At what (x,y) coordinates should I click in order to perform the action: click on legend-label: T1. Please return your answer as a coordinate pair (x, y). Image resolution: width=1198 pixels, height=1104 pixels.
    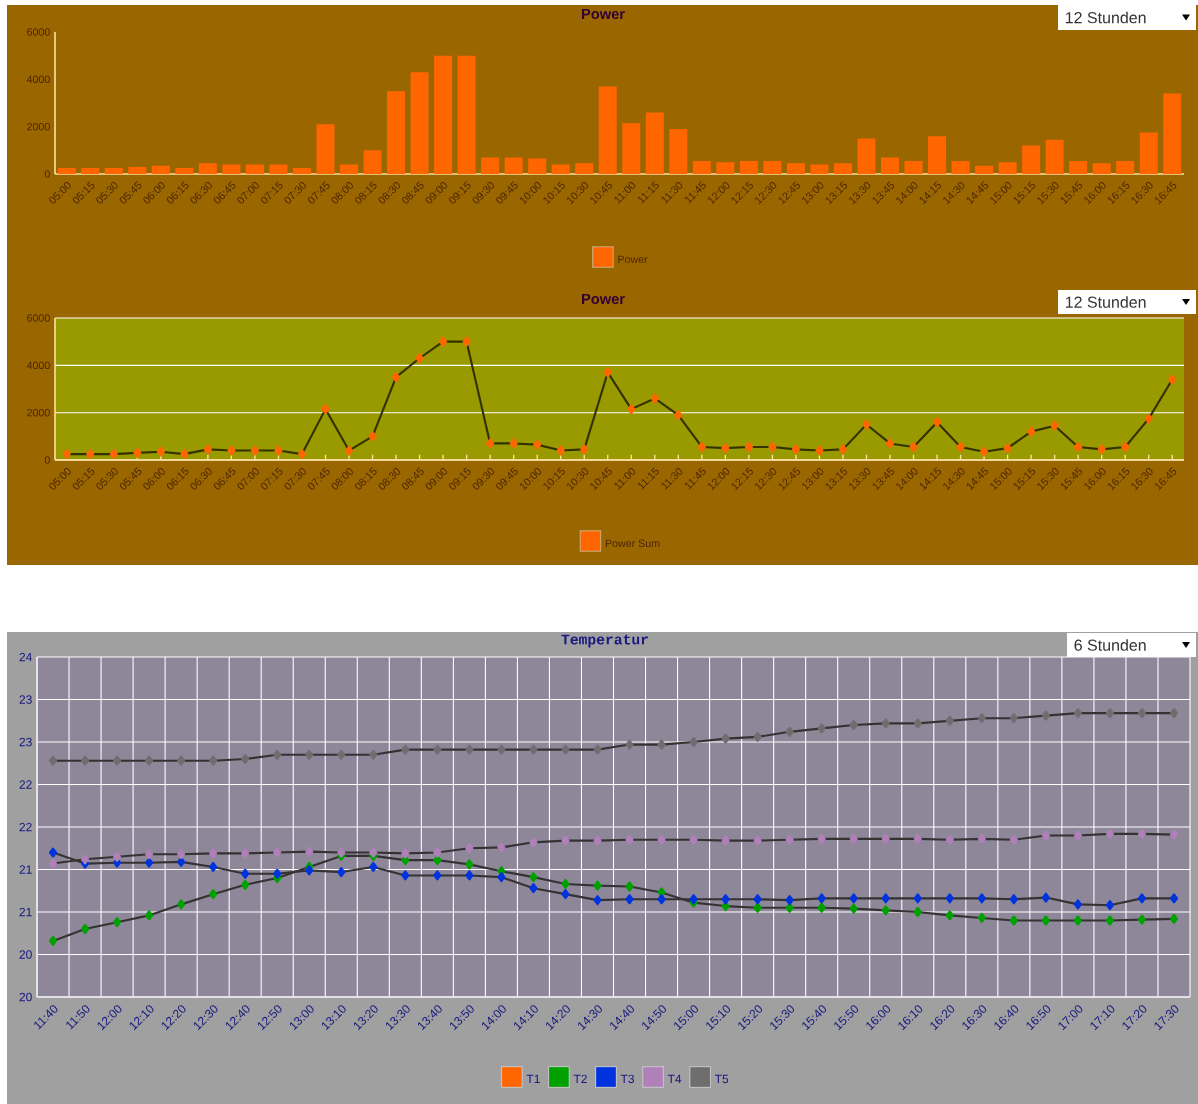
    Looking at the image, I should click on (533, 1079).